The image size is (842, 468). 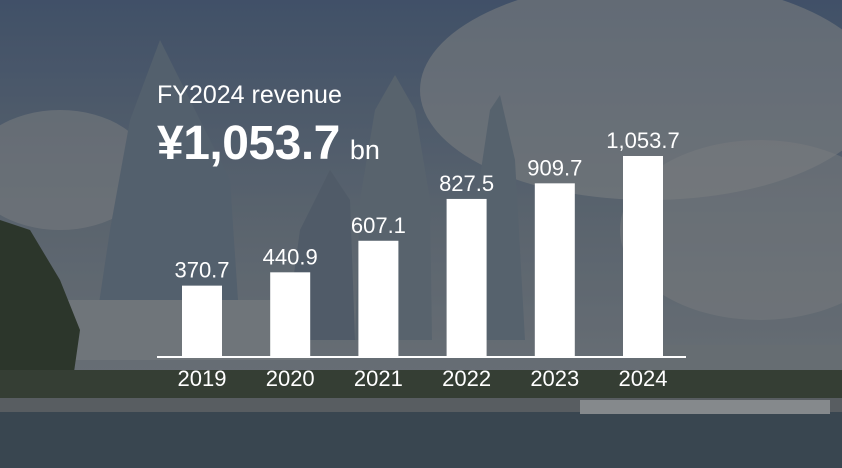 What do you see at coordinates (167, 185) in the screenshot?
I see `tower-left` at bounding box center [167, 185].